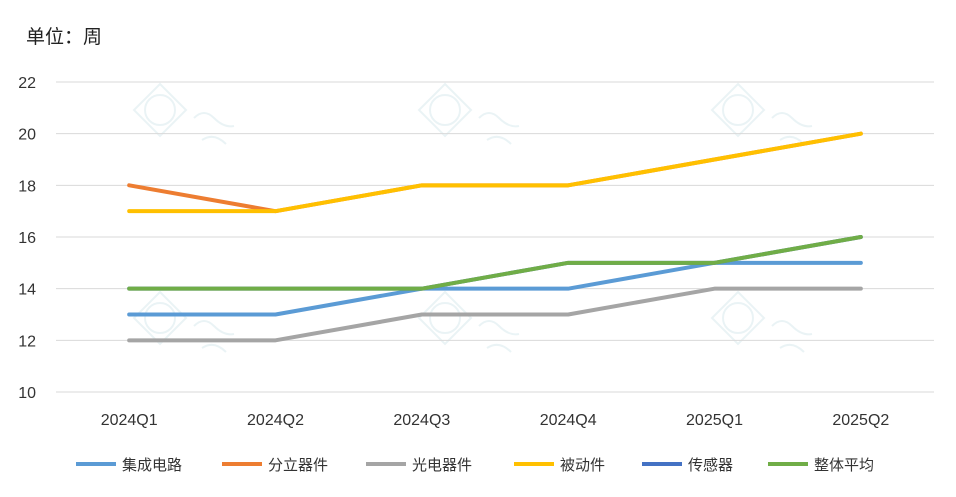  I want to click on y-tick-label: 20, so click(27, 135).